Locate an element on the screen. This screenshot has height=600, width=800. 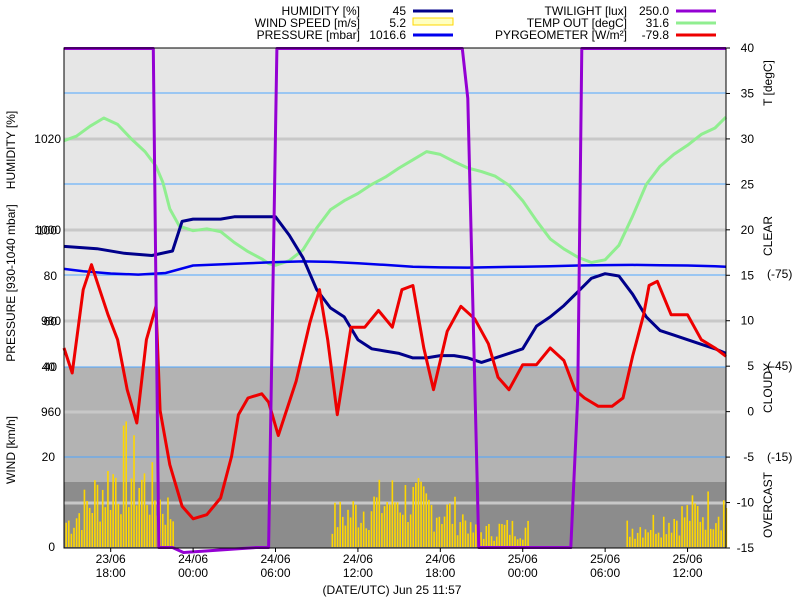
temp-tick-label: 5 is located at coordinates (750, 366).